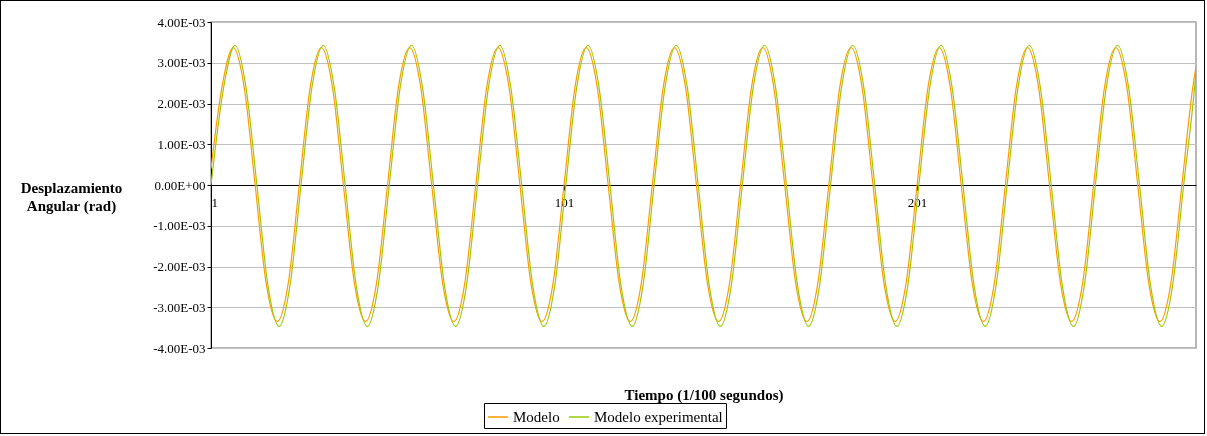 This screenshot has width=1207, height=436. Describe the element at coordinates (179, 348) in the screenshot. I see `y-tick-label: -4.00E-03` at that location.